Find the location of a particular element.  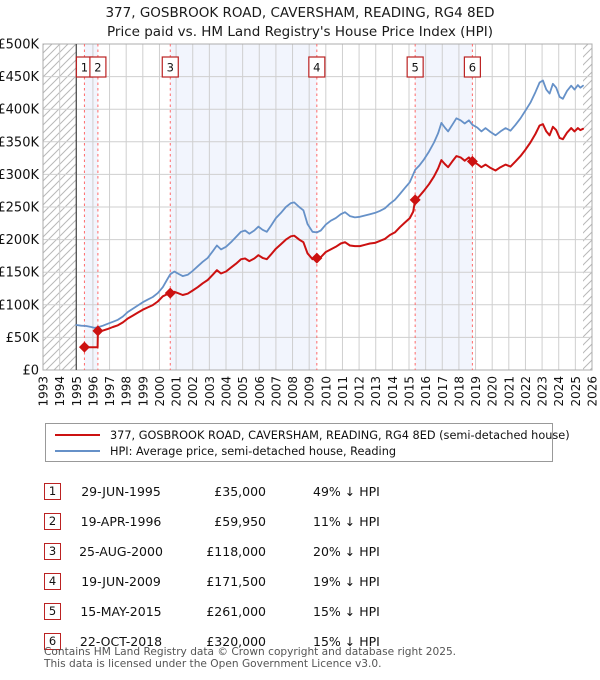

sale-number-label: 3 is located at coordinates (170, 68).